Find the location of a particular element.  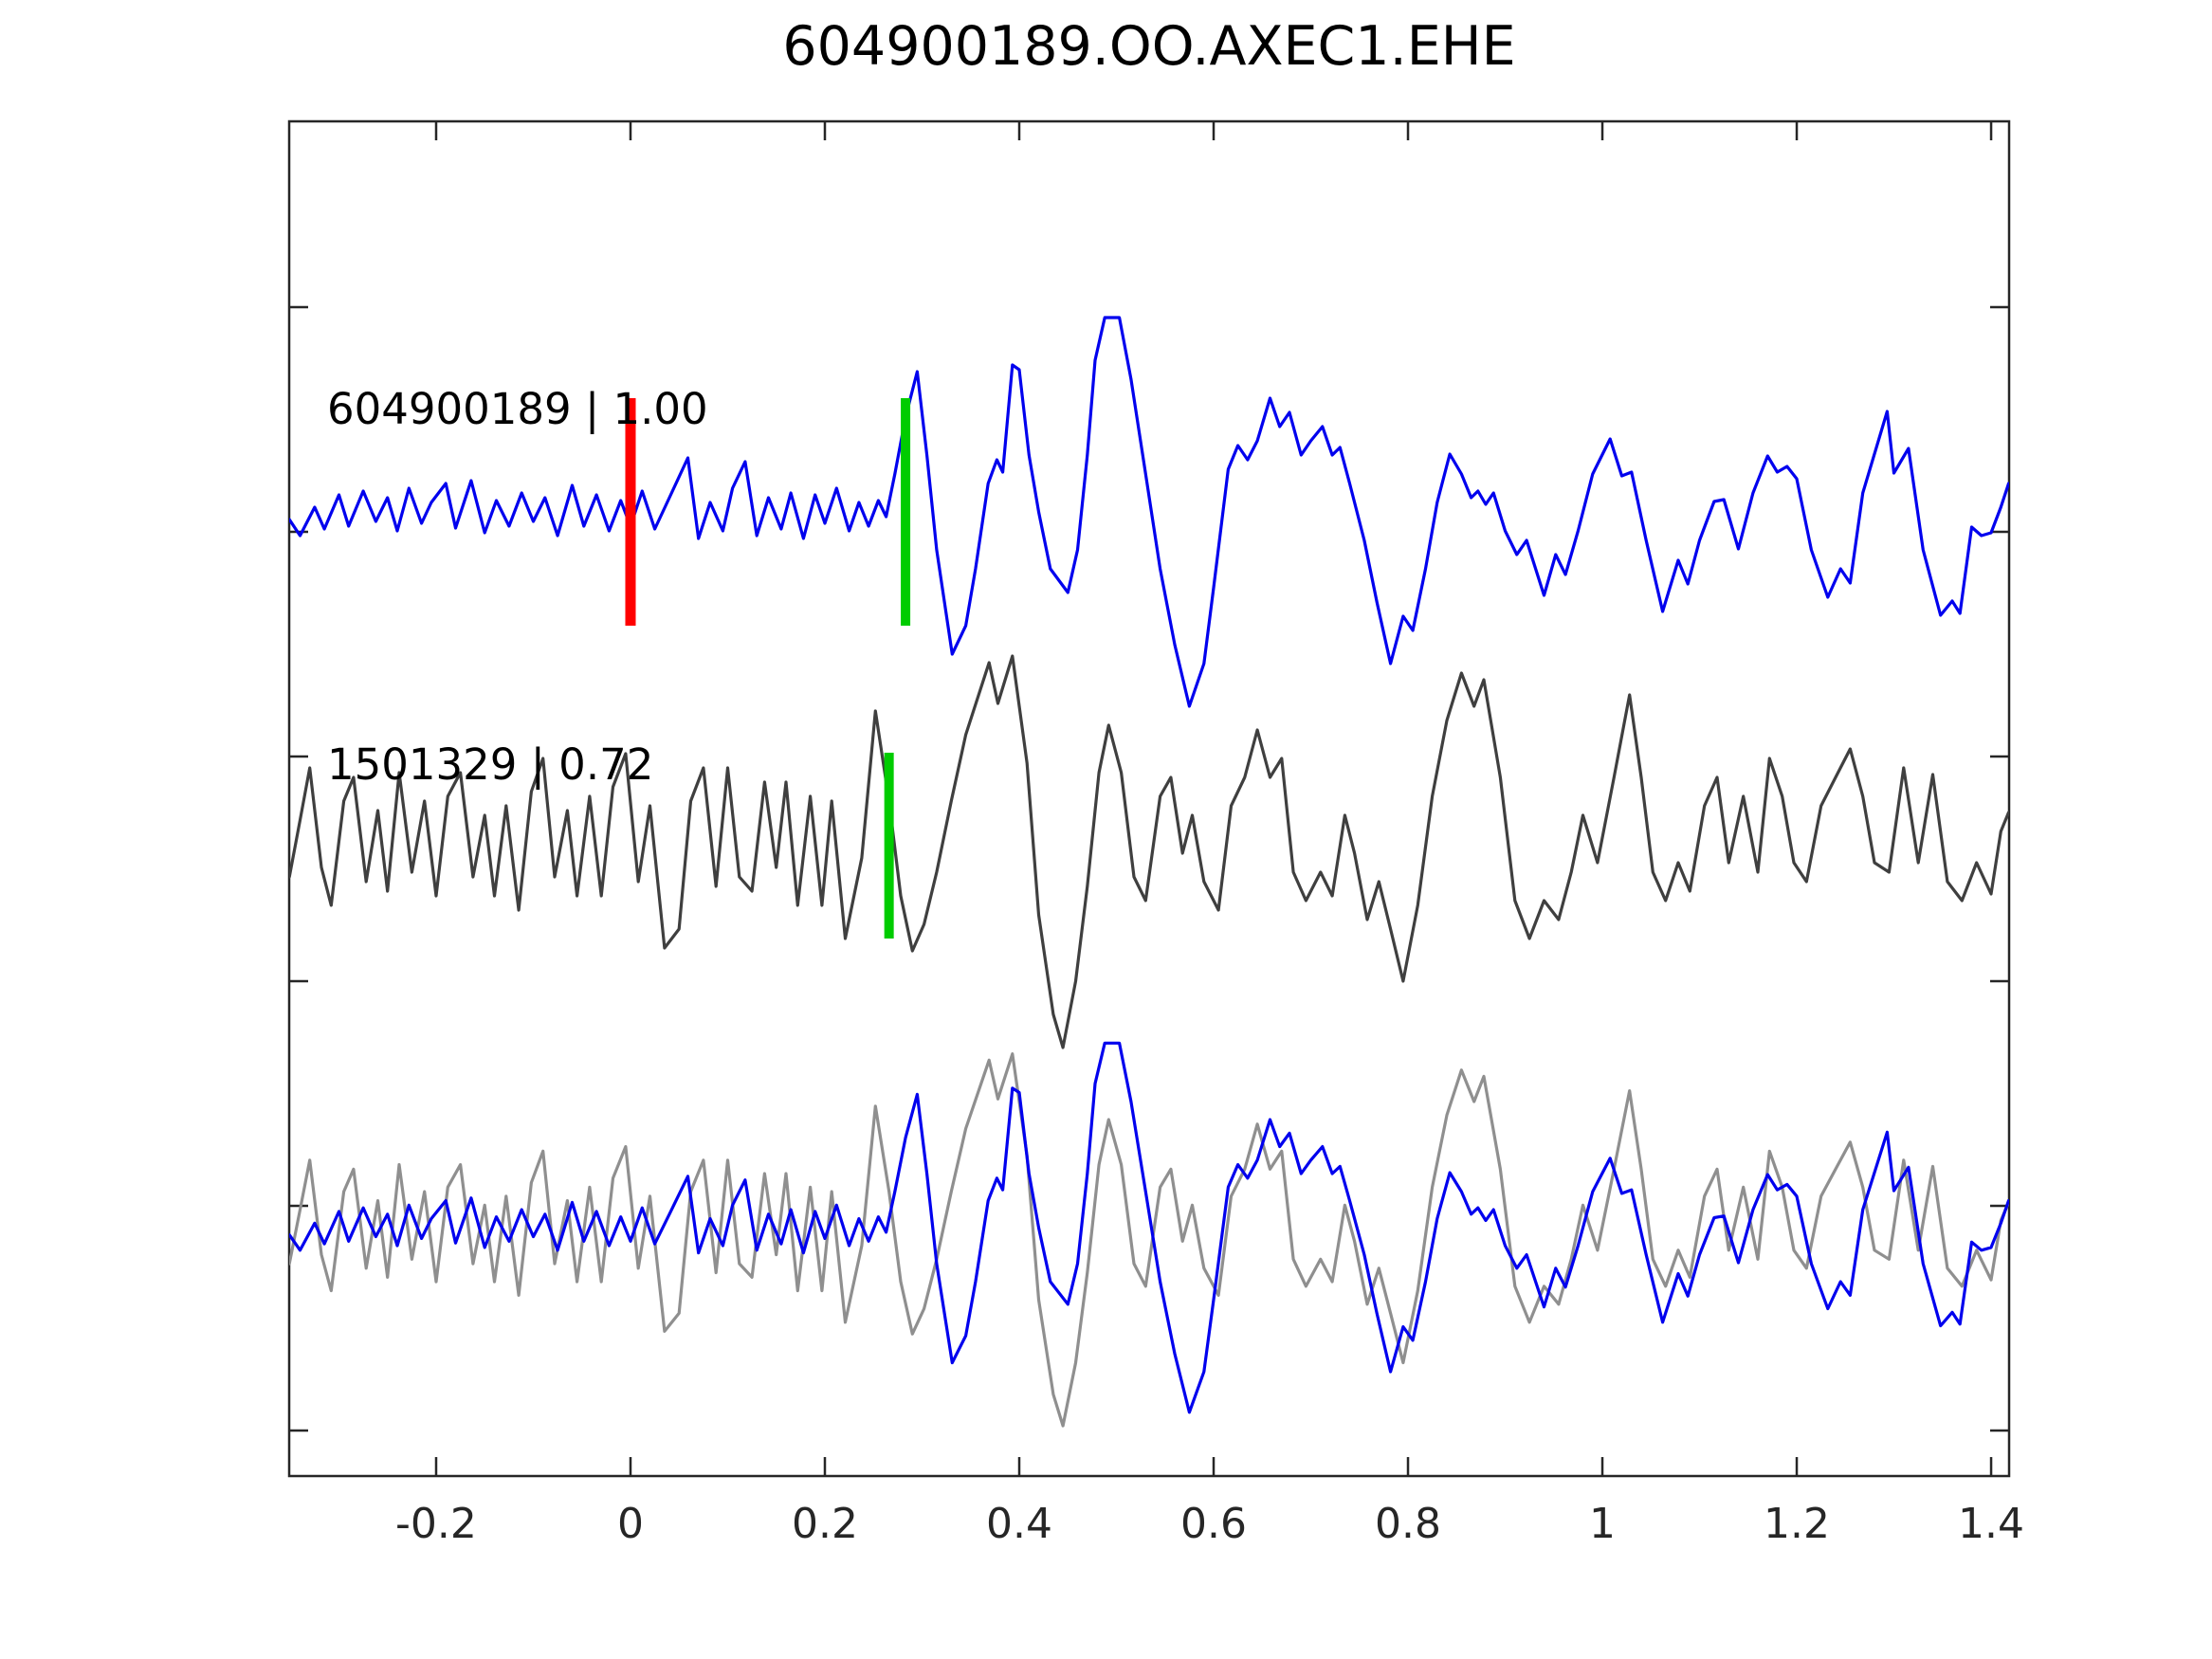

x-tick-label: 0 is located at coordinates (630, 1524).